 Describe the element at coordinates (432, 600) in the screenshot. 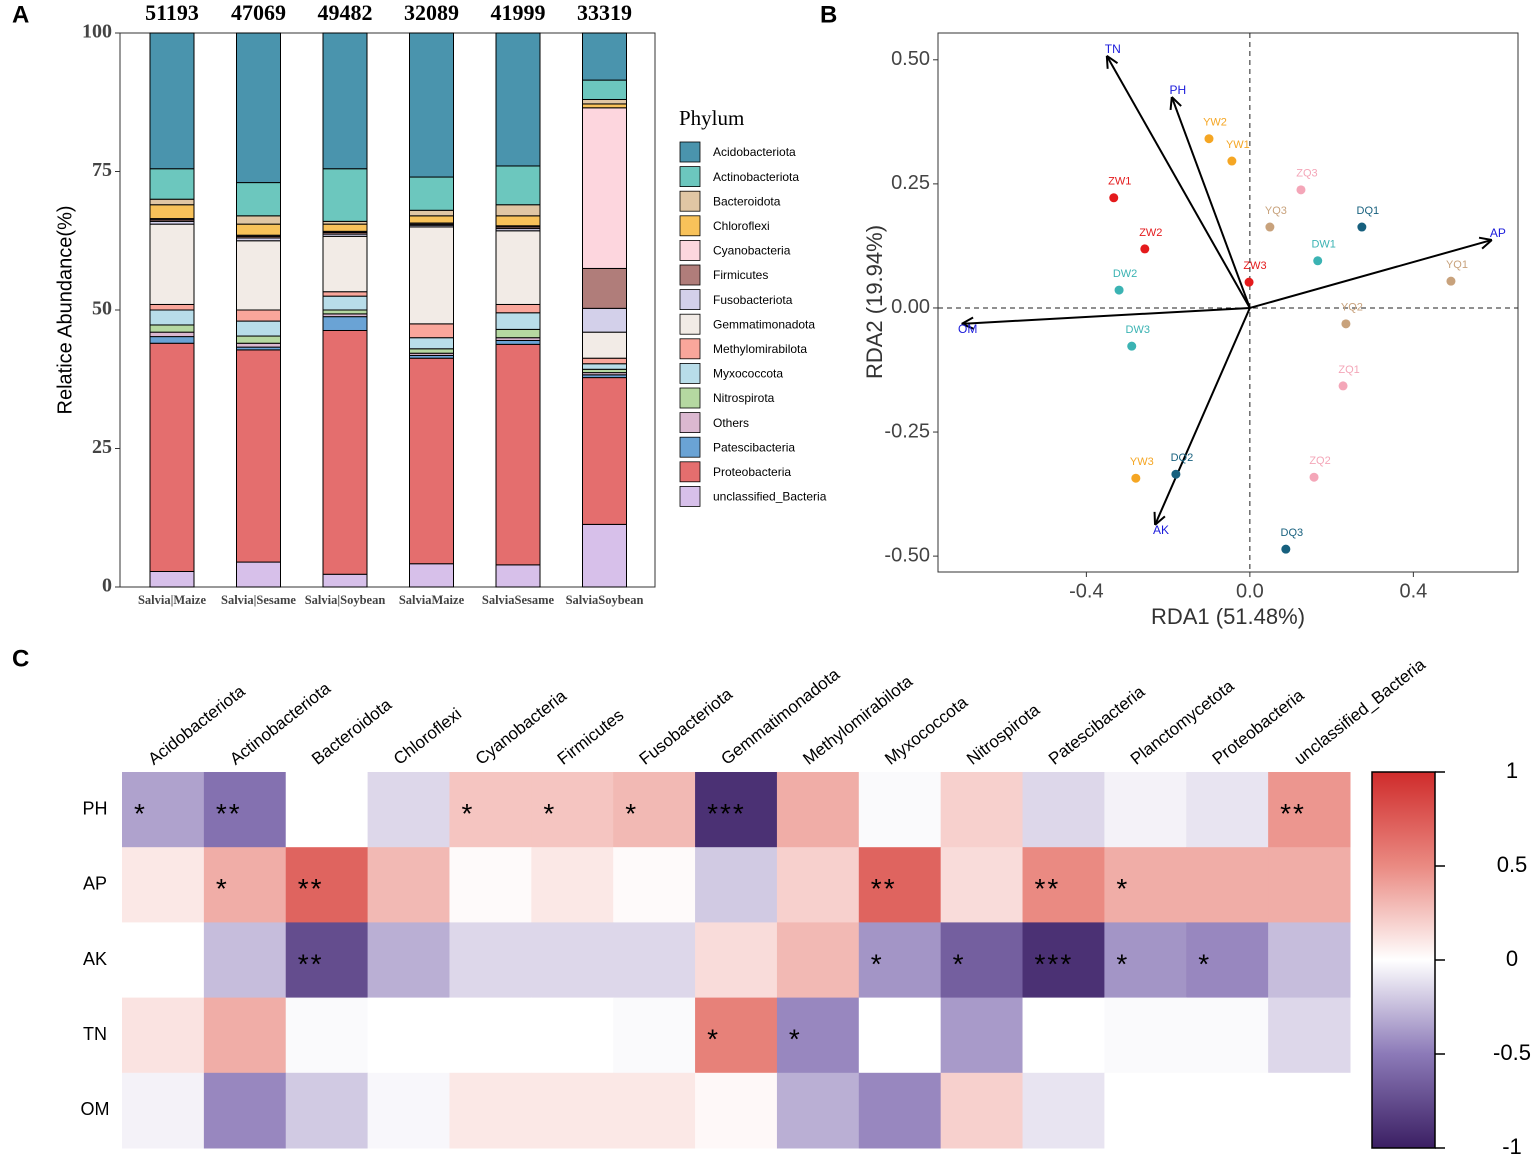

I see `x-tick-label: SalviaMaize` at that location.